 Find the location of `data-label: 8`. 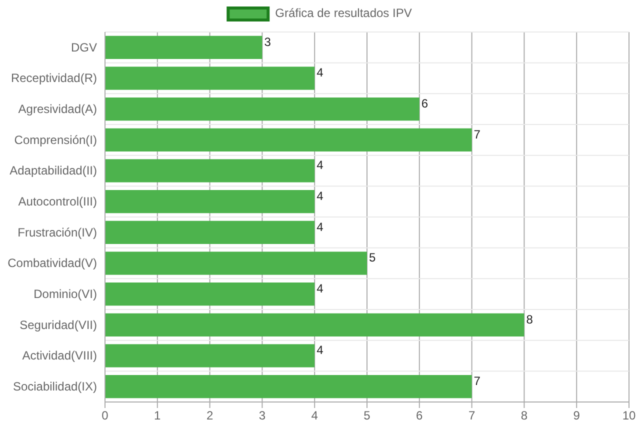

data-label: 8 is located at coordinates (530, 319).